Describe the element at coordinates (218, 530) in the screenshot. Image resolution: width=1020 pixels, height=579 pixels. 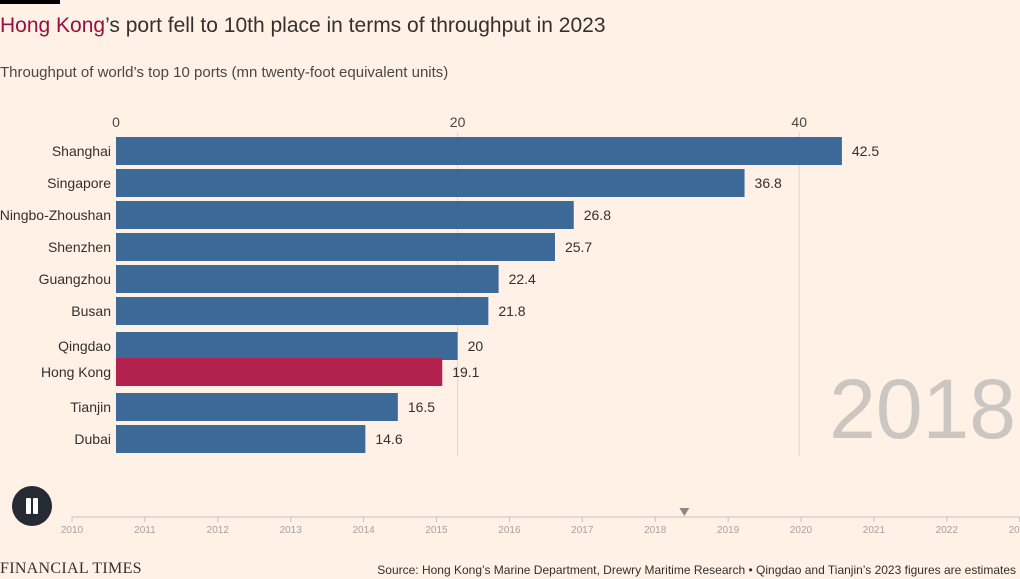
I see `timeline-year-label: 2012` at that location.